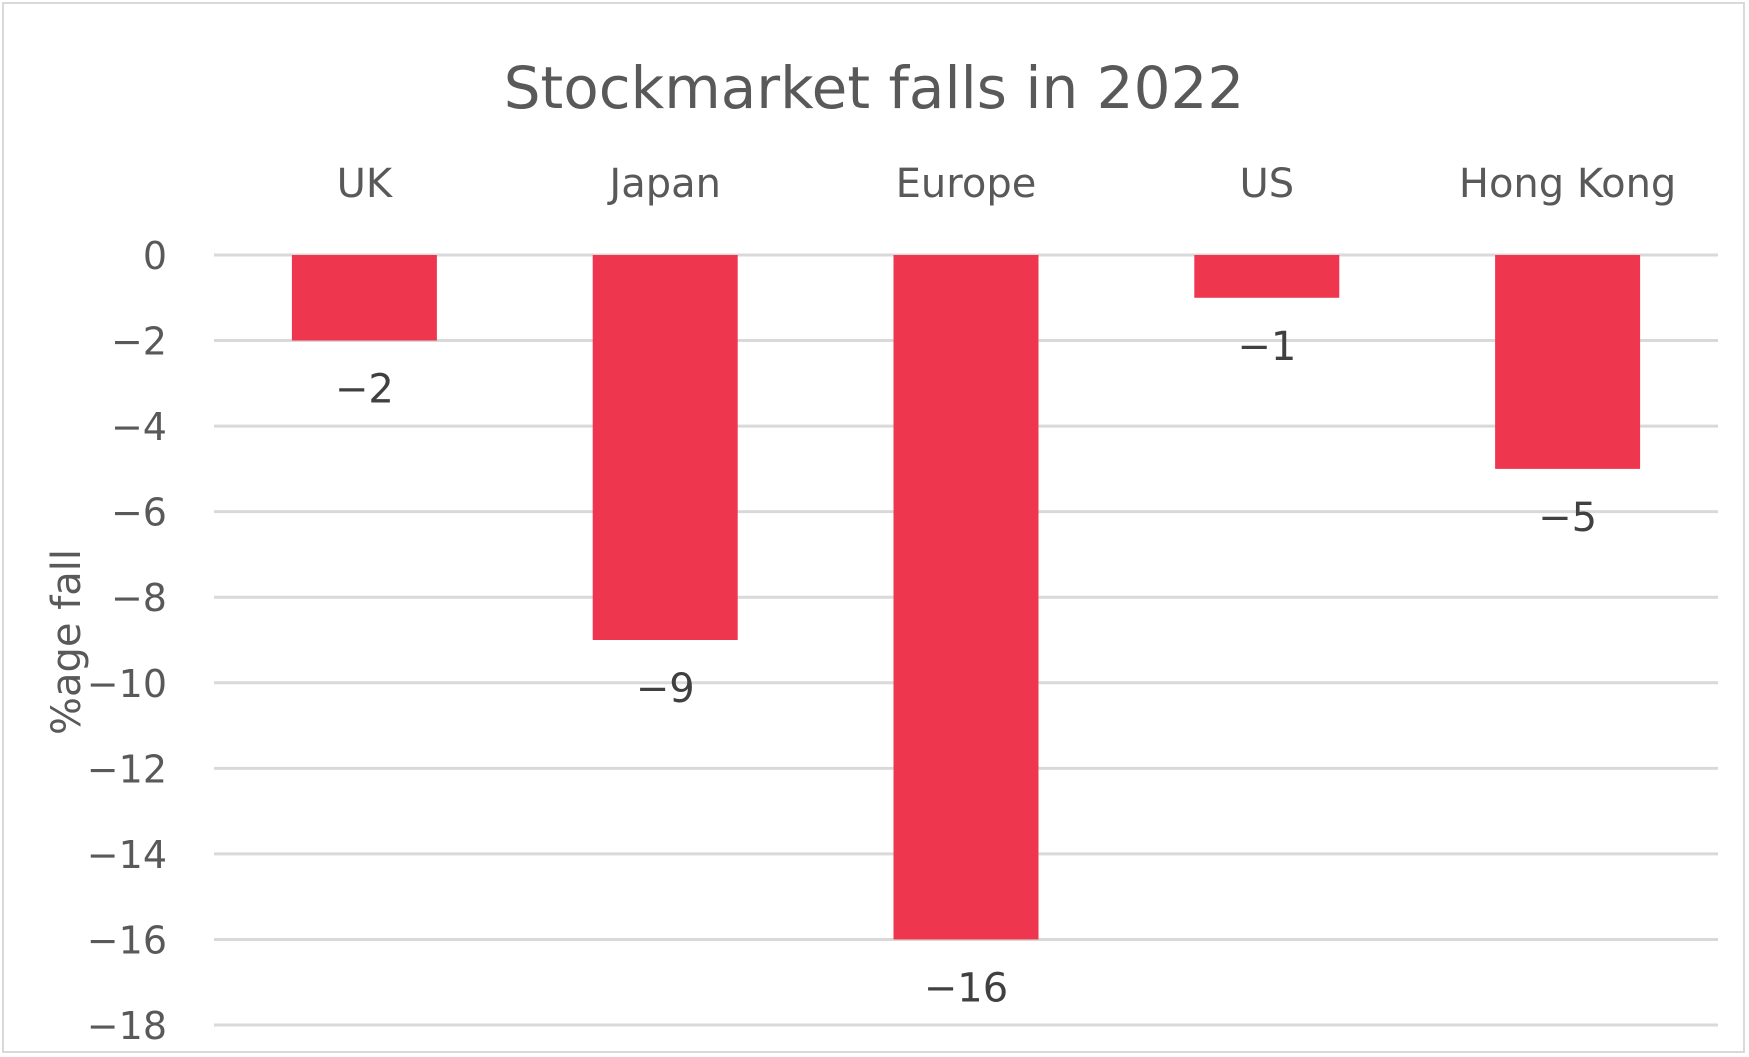 The image size is (1749, 1057). Describe the element at coordinates (874, 88) in the screenshot. I see `chart-title: Stockmarket falls in 2022` at that location.